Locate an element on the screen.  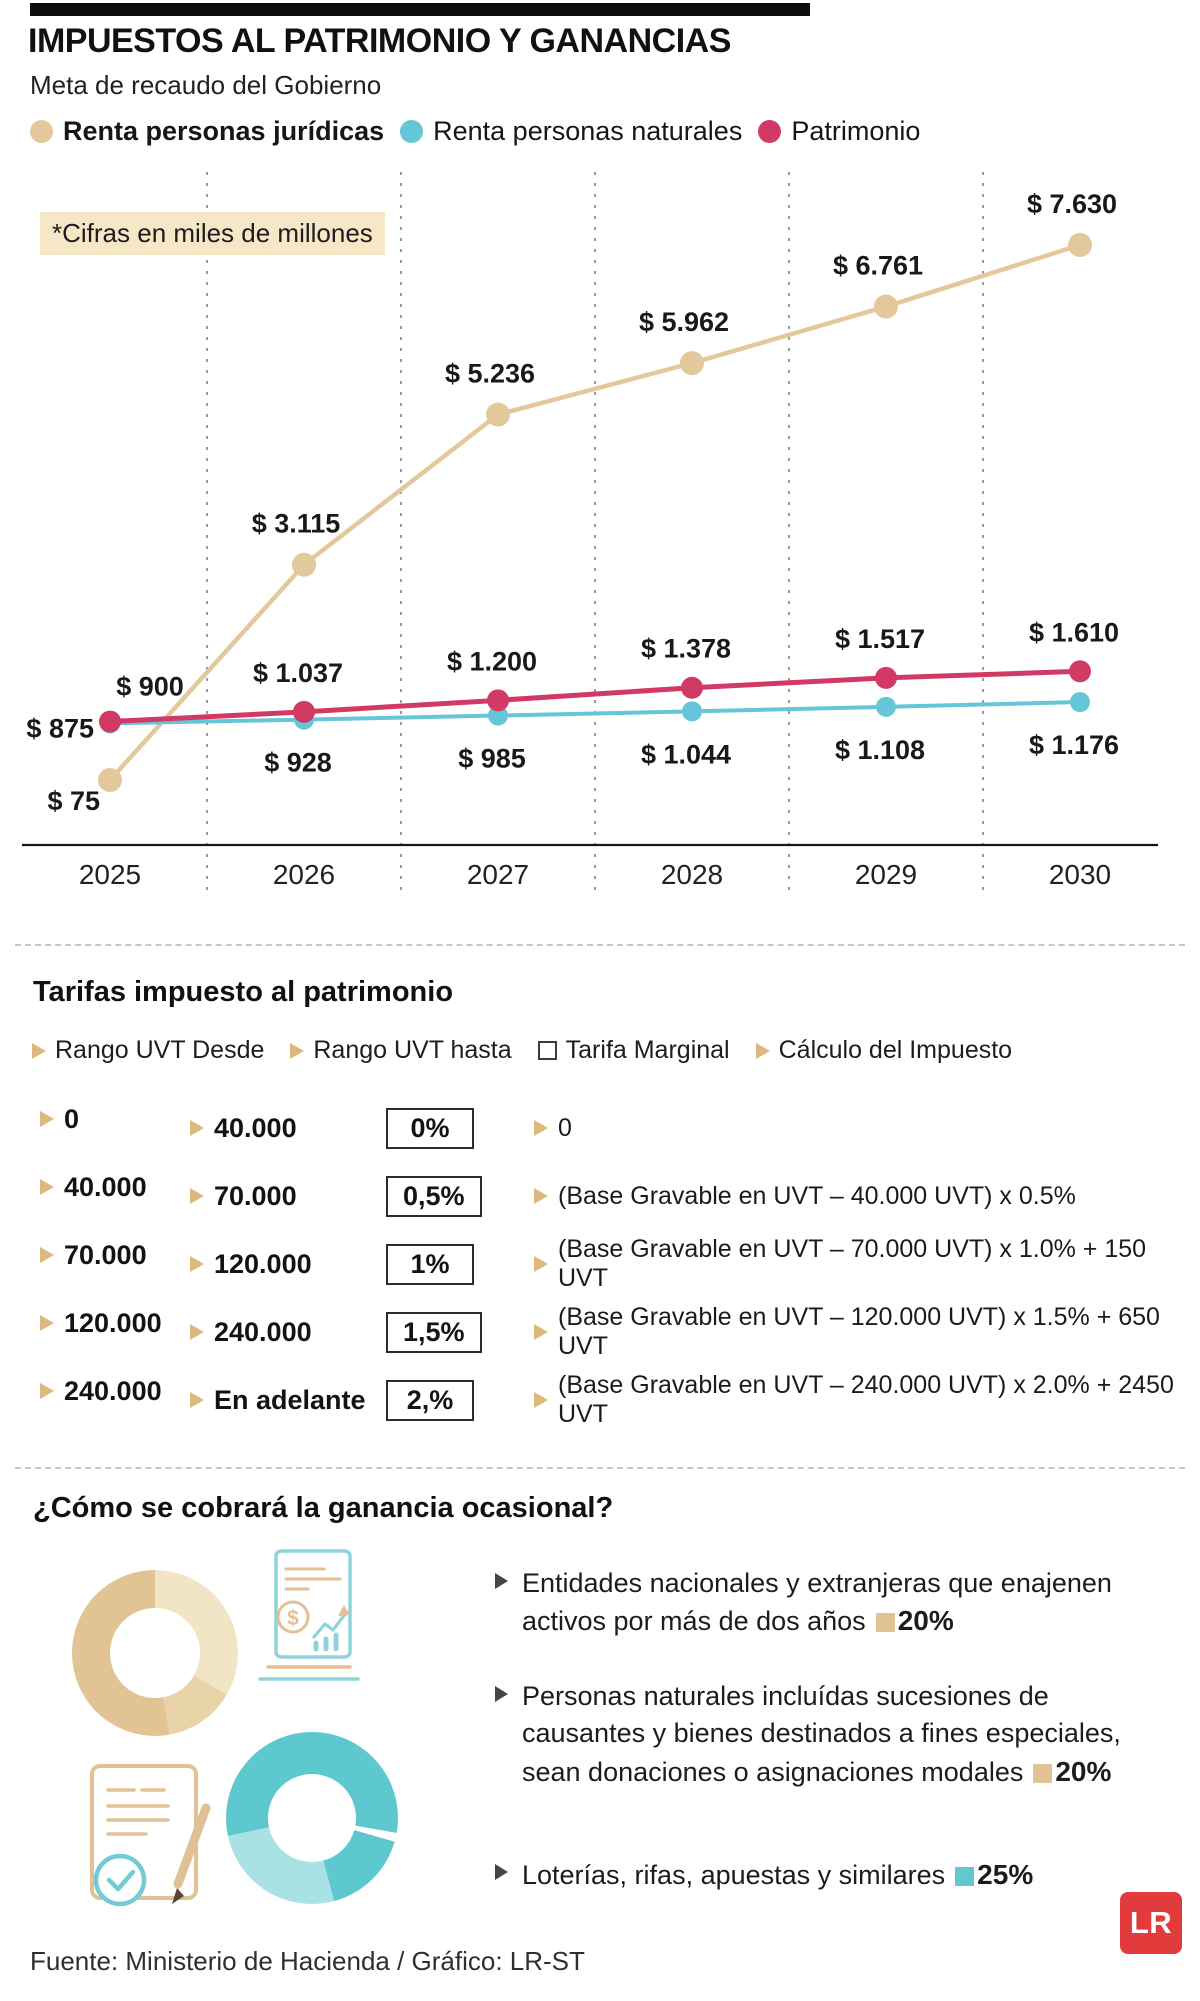
uvt-from: 240.000 is located at coordinates (109, 1391).